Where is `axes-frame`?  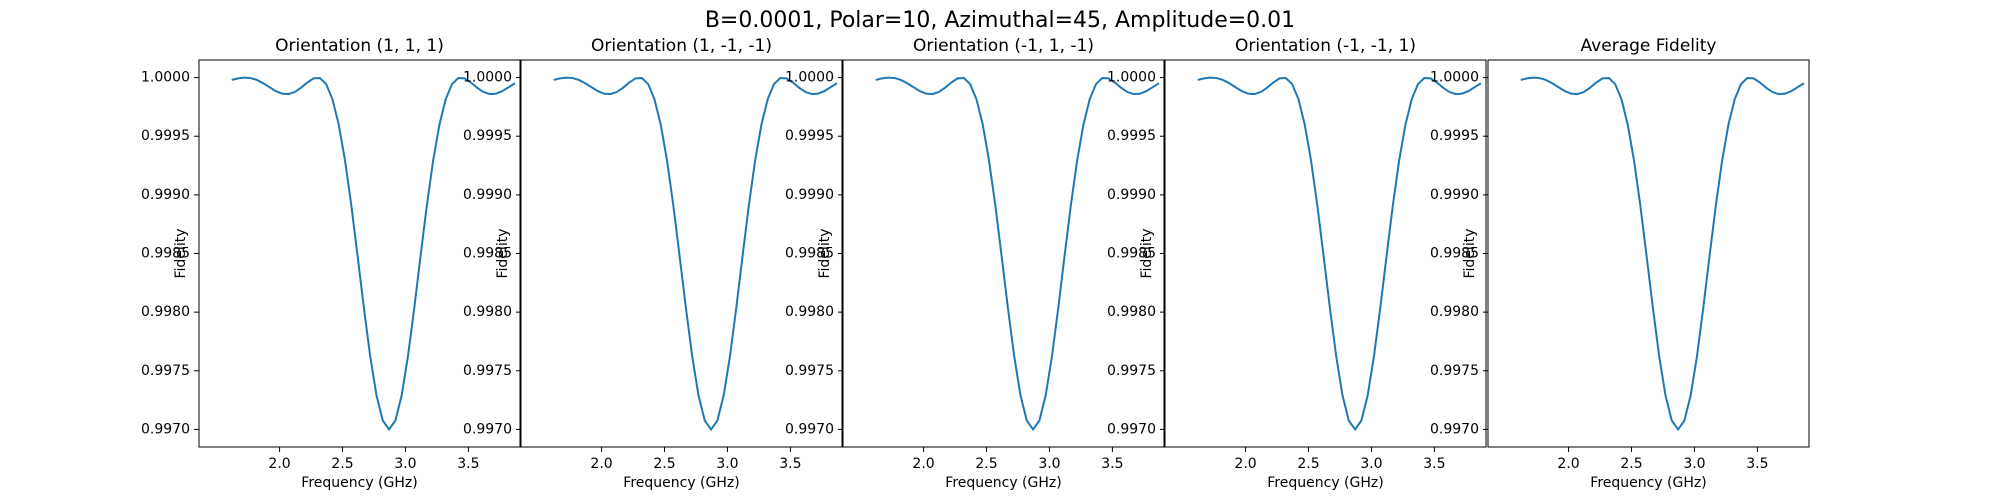 axes-frame is located at coordinates (1648, 253).